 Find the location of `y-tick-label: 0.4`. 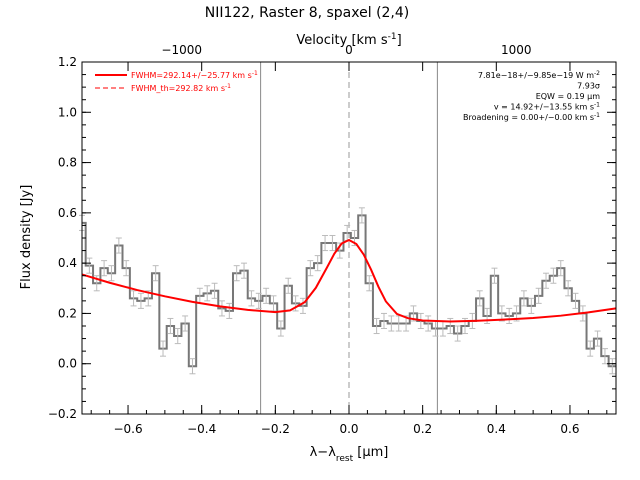

y-tick-label: 0.4 is located at coordinates (67, 263).